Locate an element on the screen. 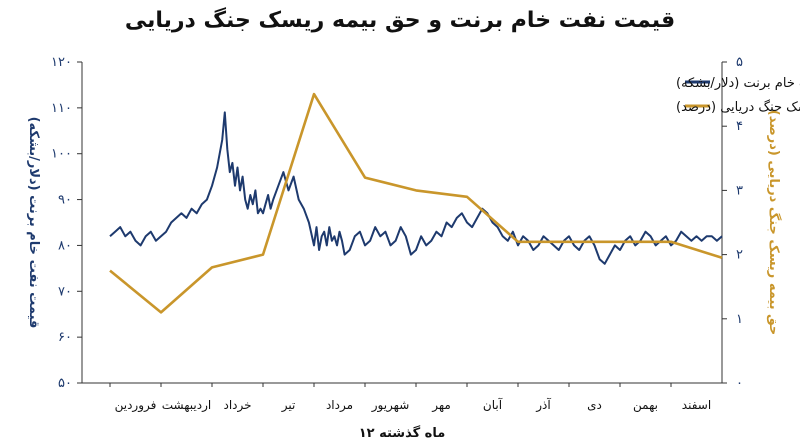  y-right-tick-label: ۱ is located at coordinates (739, 319).